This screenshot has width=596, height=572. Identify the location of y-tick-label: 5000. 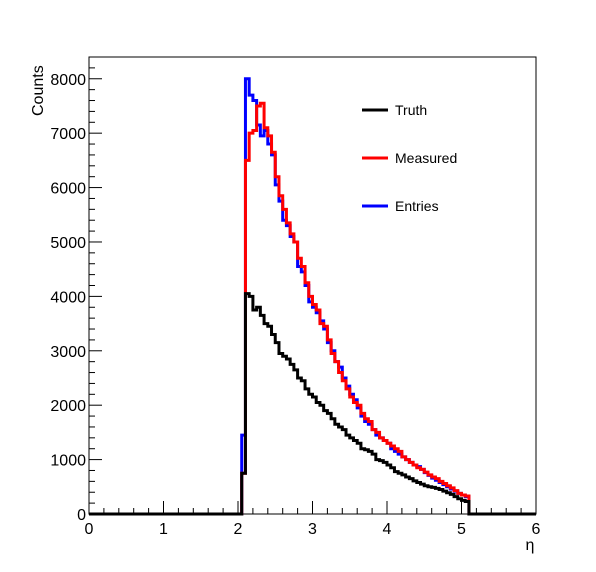
(68, 243).